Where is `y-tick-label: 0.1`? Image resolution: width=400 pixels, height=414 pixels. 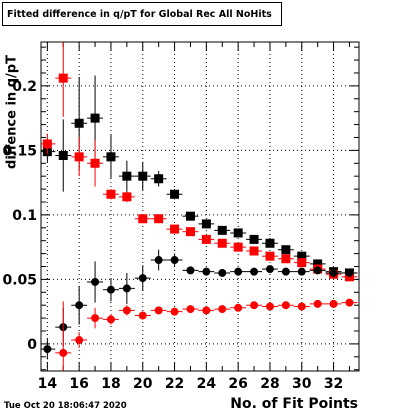 y-tick-label: 0.1 is located at coordinates (24, 216).